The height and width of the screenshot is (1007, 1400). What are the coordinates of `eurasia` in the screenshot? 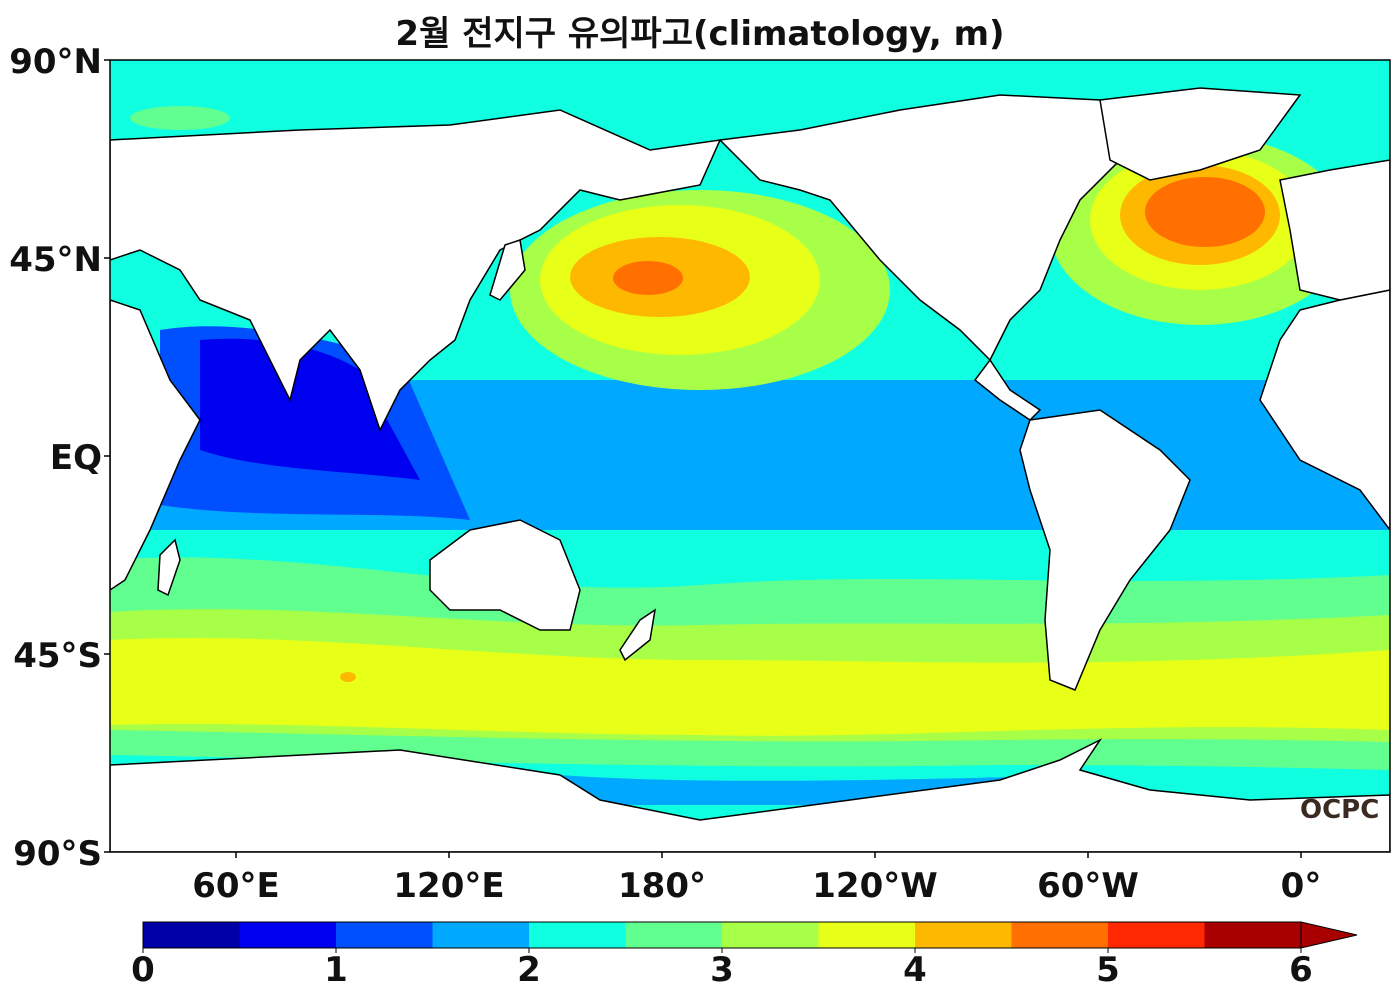 It's located at (416, 270).